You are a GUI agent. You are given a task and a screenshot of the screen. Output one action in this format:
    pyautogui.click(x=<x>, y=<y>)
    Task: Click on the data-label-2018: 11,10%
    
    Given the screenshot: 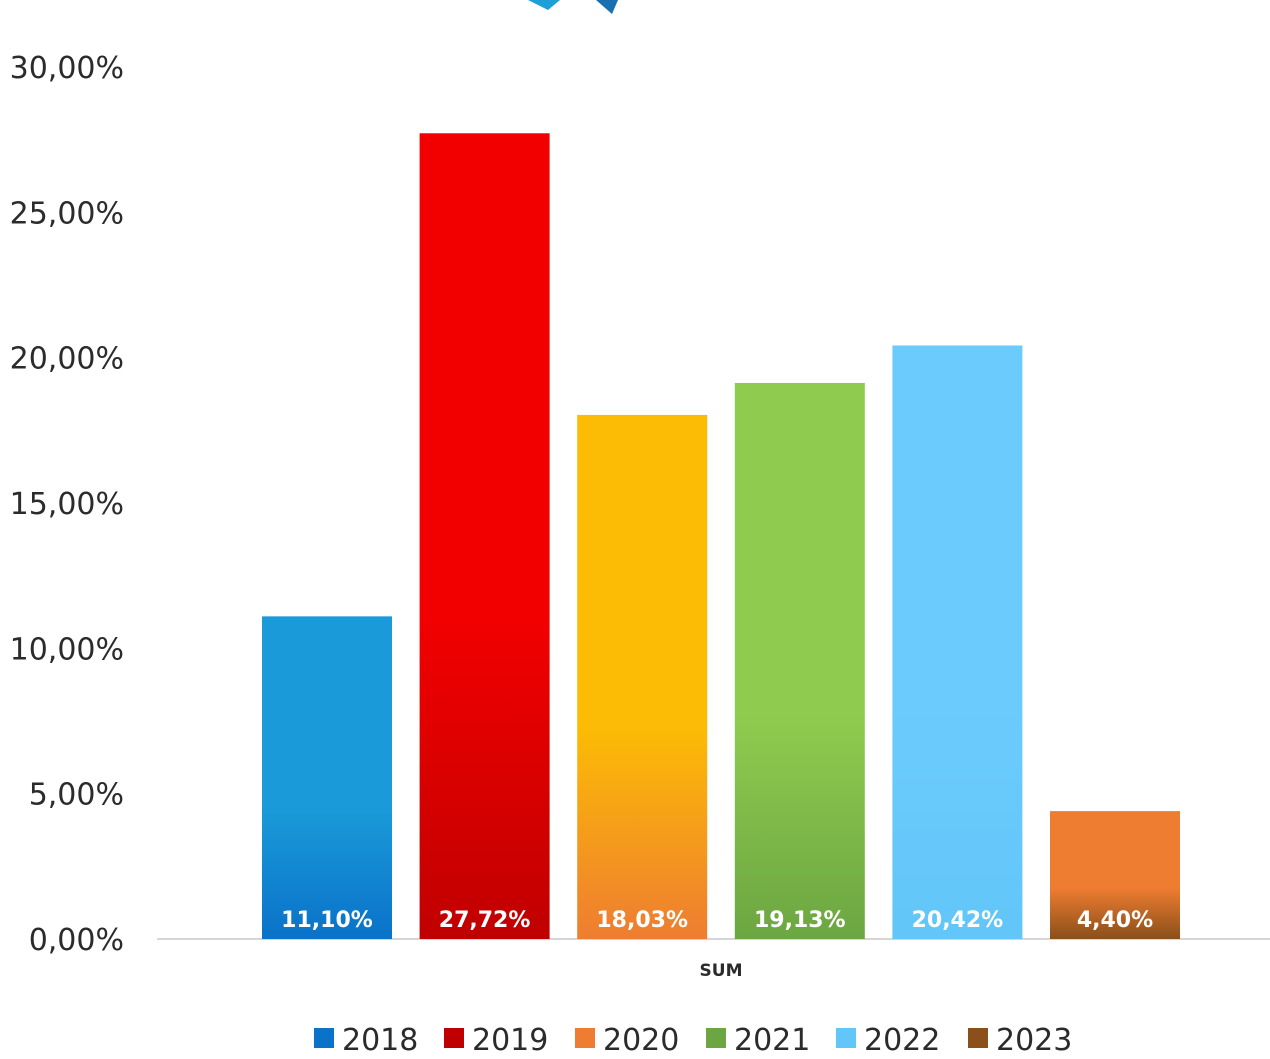 What is the action you would take?
    pyautogui.click(x=327, y=920)
    